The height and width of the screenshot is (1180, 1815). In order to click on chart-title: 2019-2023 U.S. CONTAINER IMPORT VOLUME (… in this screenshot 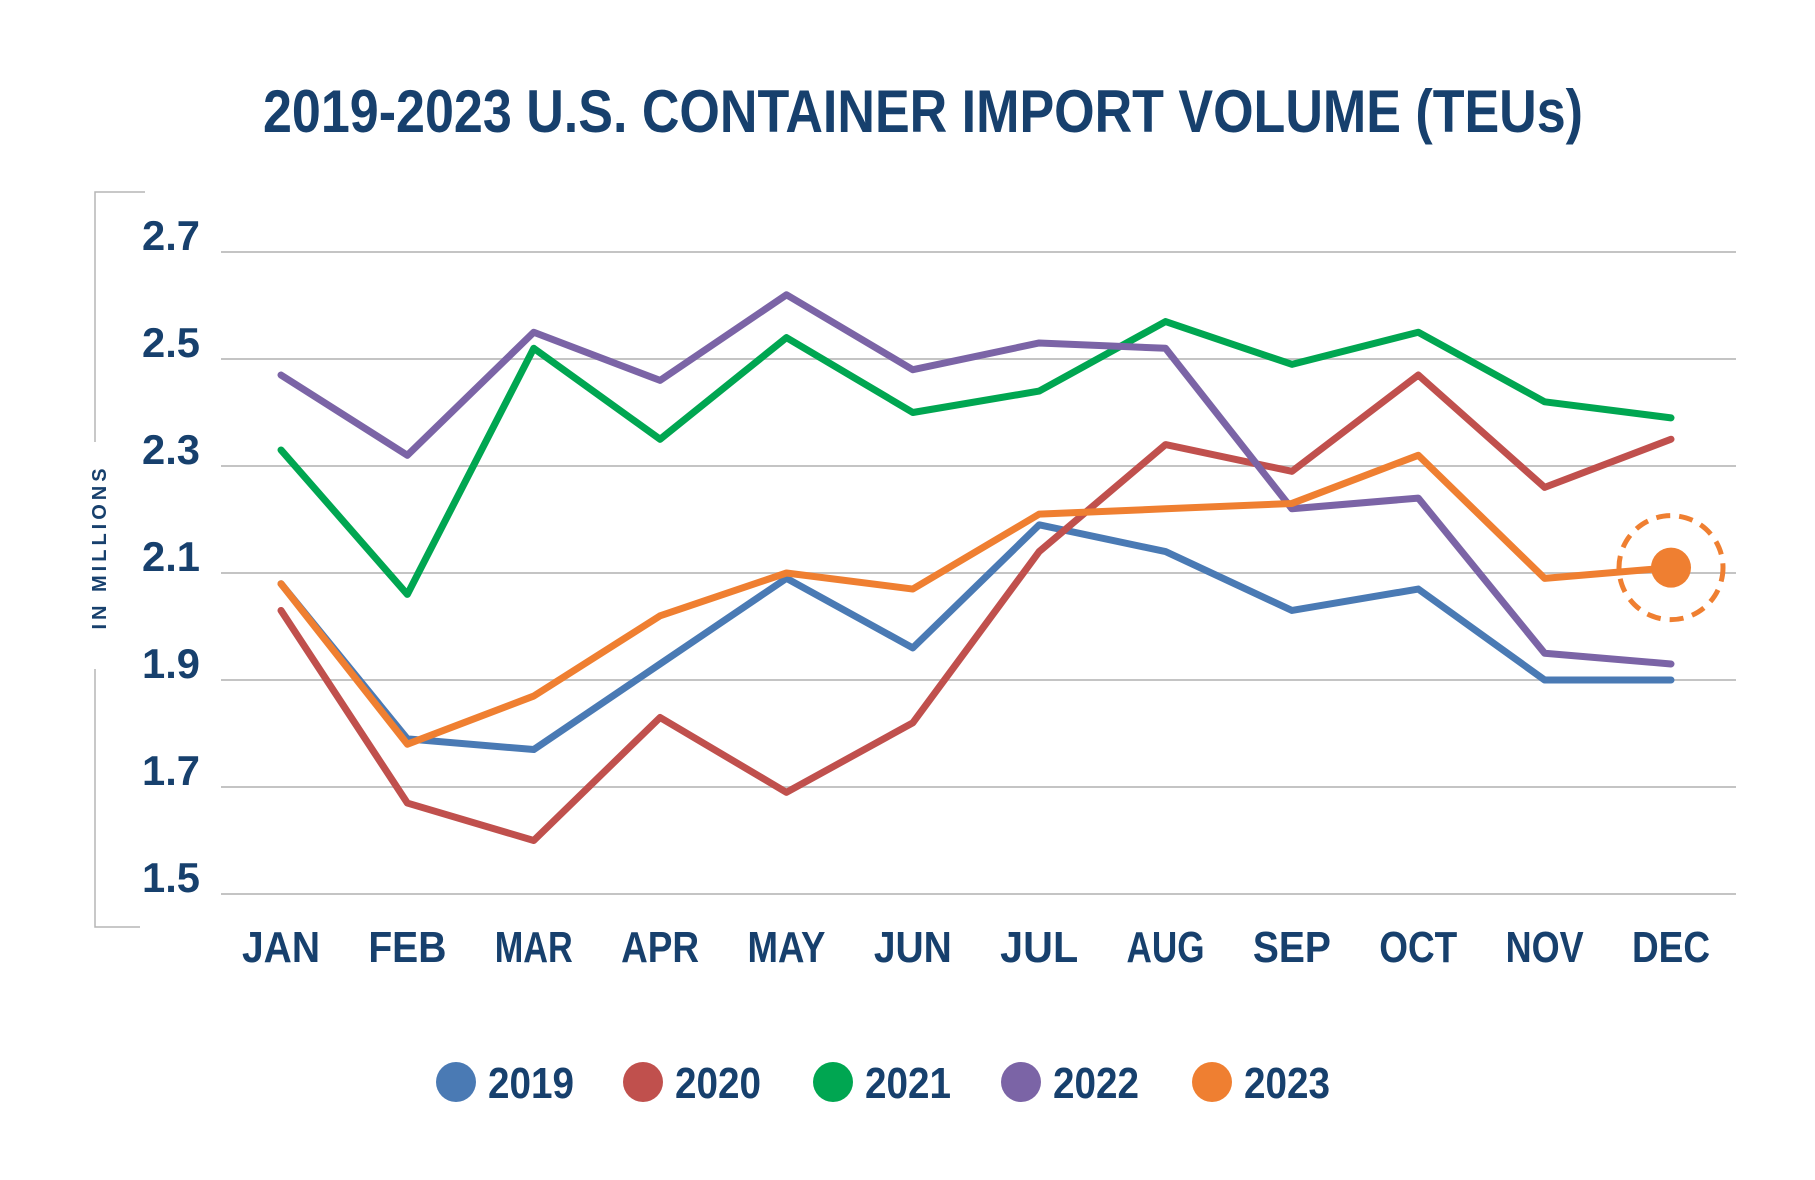, I will do `click(923, 111)`.